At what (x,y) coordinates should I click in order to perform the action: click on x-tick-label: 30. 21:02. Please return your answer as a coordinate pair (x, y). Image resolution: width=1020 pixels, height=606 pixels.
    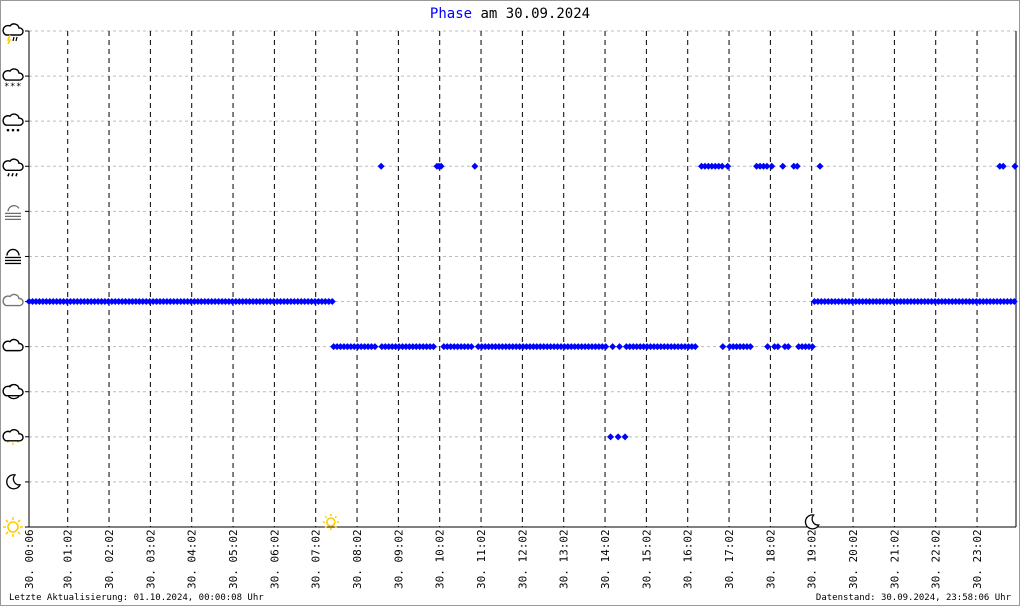
    Looking at the image, I should click on (894, 559).